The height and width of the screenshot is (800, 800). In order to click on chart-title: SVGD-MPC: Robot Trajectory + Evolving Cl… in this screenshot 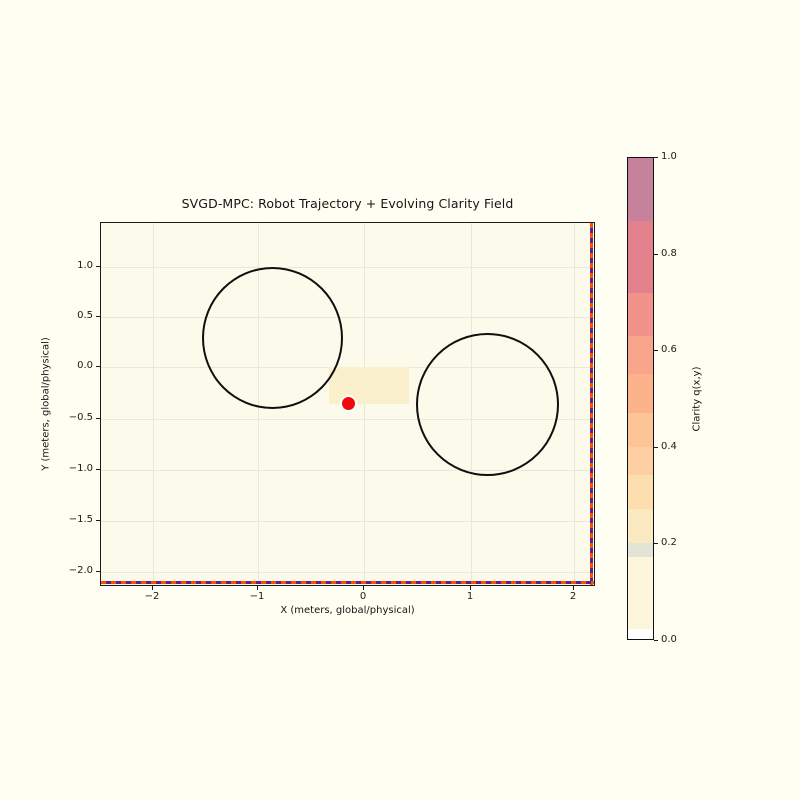, I will do `click(347, 203)`.